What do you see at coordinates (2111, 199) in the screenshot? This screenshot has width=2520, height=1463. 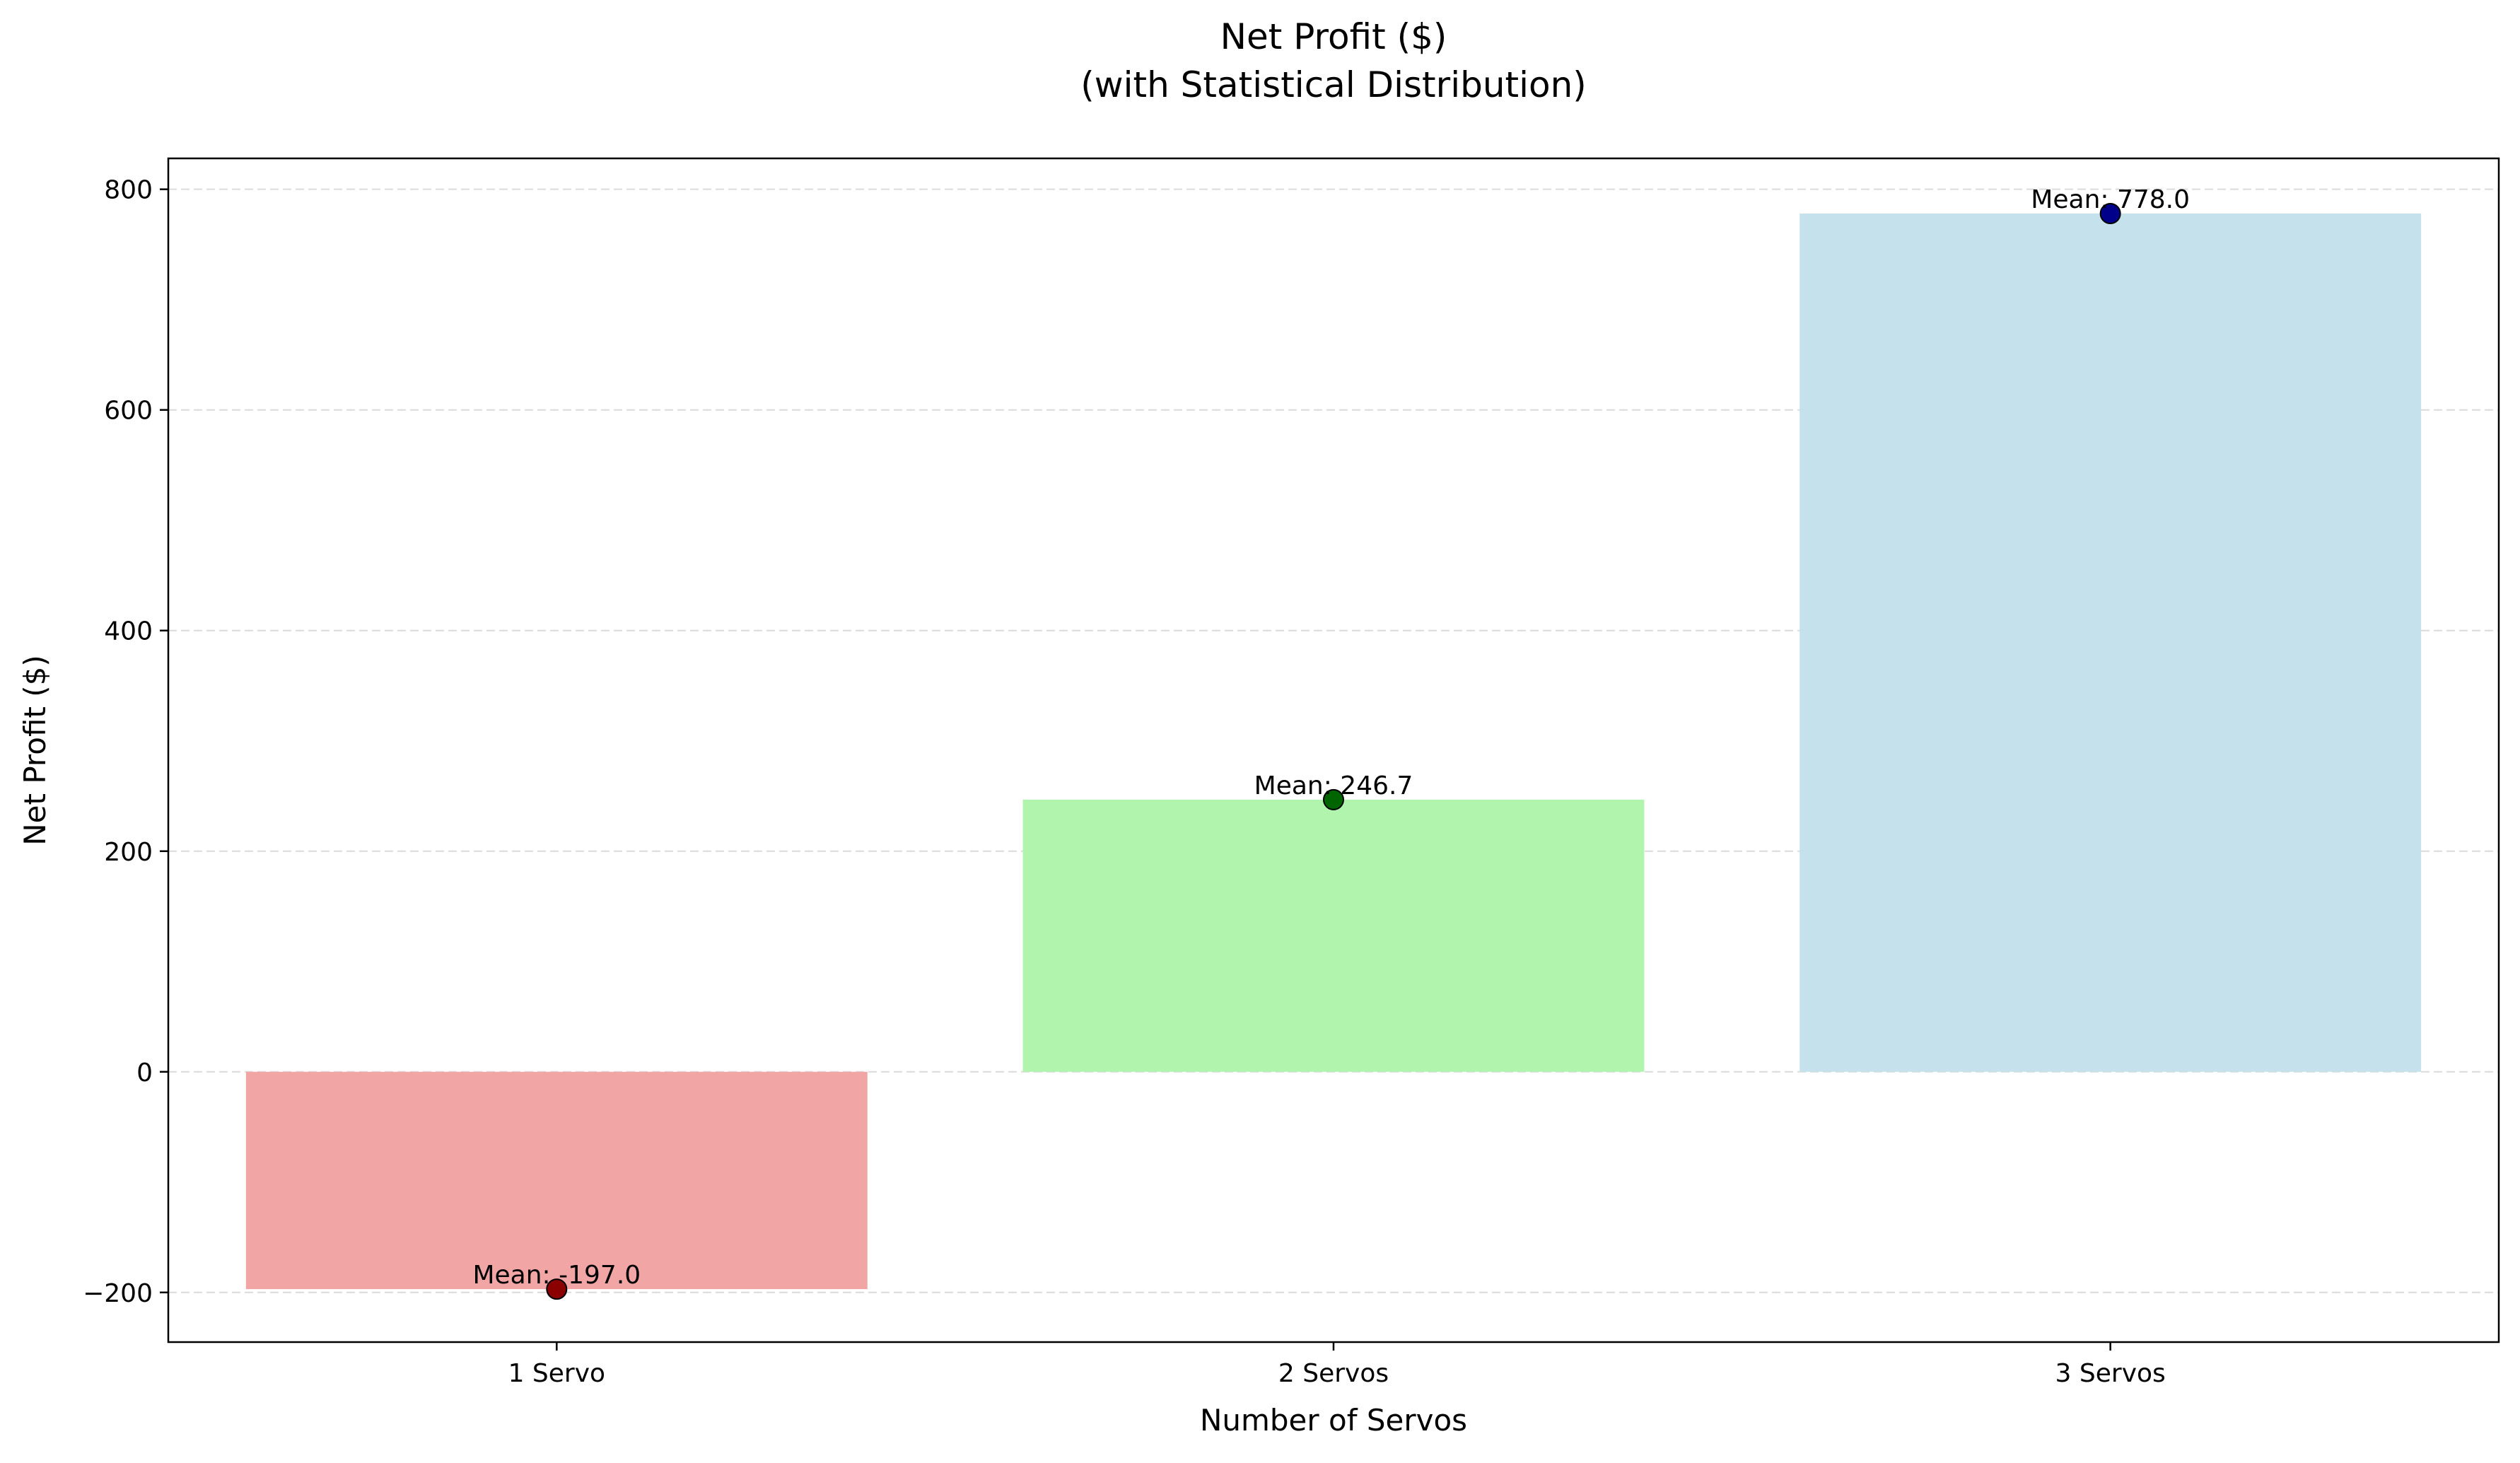 I see `mean-label-3: Mean: 778.0` at bounding box center [2111, 199].